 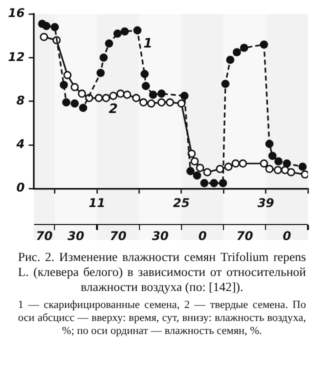 What do you see at coordinates (265, 203) in the screenshot?
I see `x-tick-label: 39` at bounding box center [265, 203].